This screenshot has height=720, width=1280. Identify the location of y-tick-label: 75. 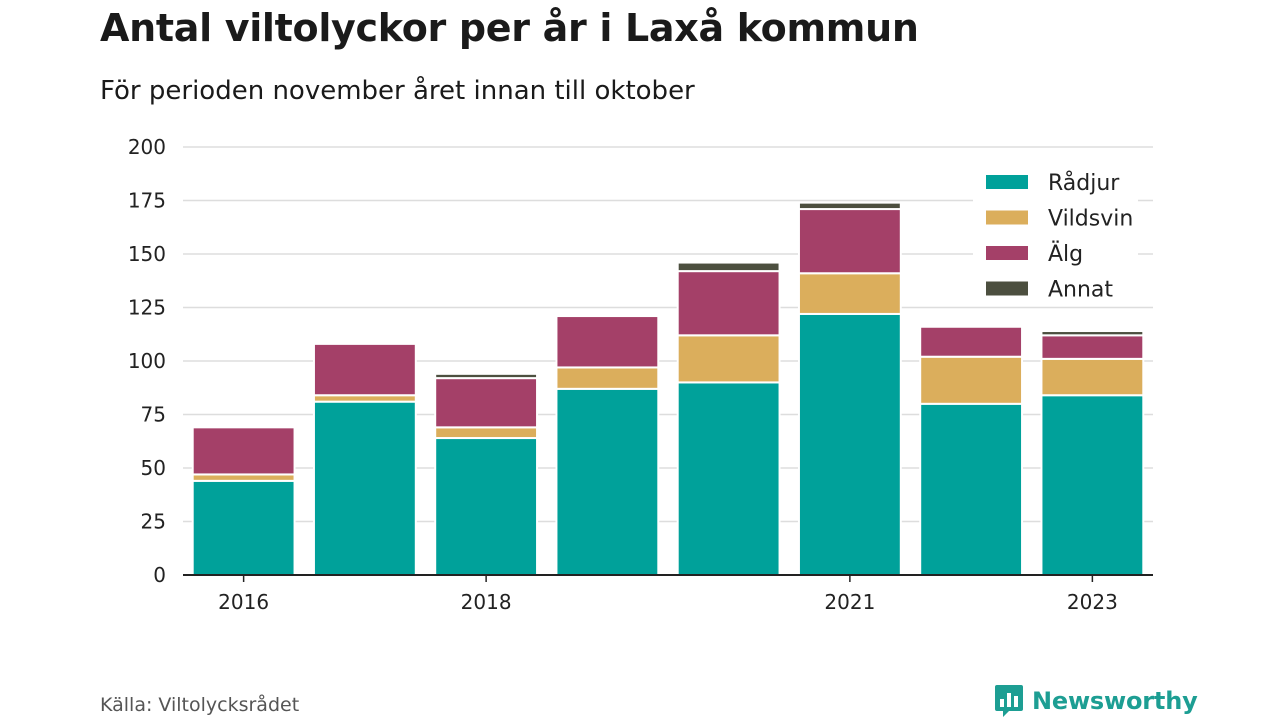
(153, 415).